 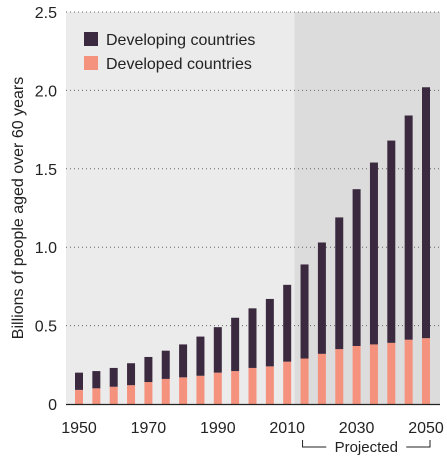 What do you see at coordinates (18, 208) in the screenshot?
I see `y-axis-label: Billions of people aged over 60 years` at bounding box center [18, 208].